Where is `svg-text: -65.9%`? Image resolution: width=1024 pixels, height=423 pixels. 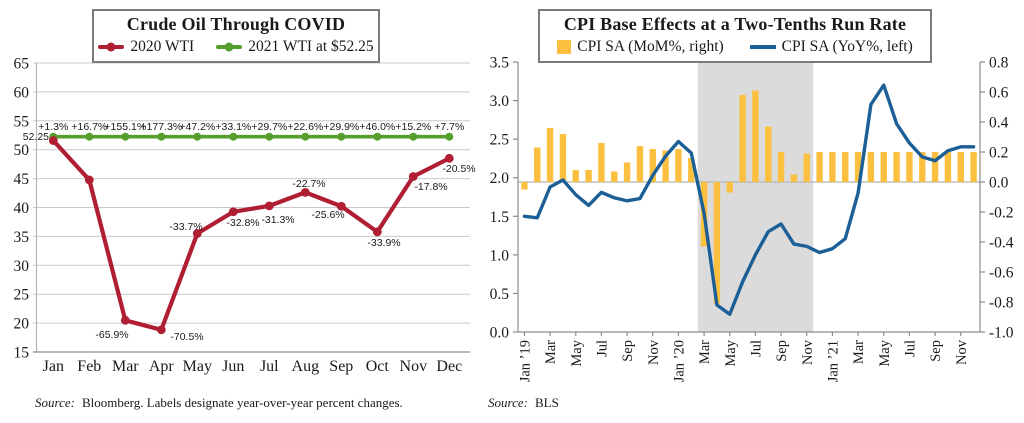 svg-text: -65.9% is located at coordinates (111, 335).